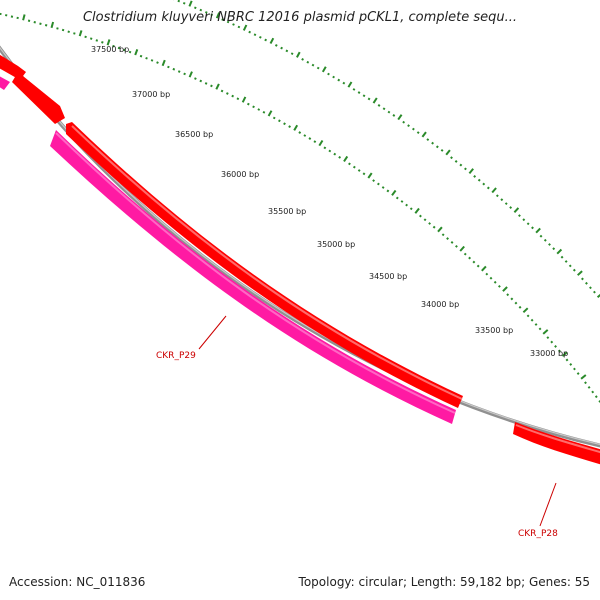 The height and width of the screenshot is (600, 600). I want to click on scale-label-34500: 34500 bp, so click(388, 276).